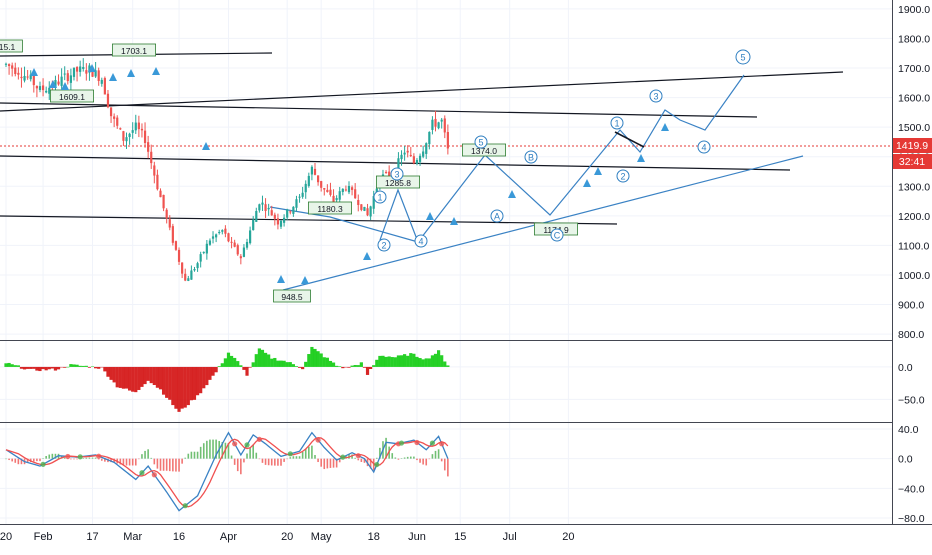 The width and height of the screenshot is (932, 555). What do you see at coordinates (905, 460) in the screenshot?
I see `y-tick-label: 0.0` at bounding box center [905, 460].